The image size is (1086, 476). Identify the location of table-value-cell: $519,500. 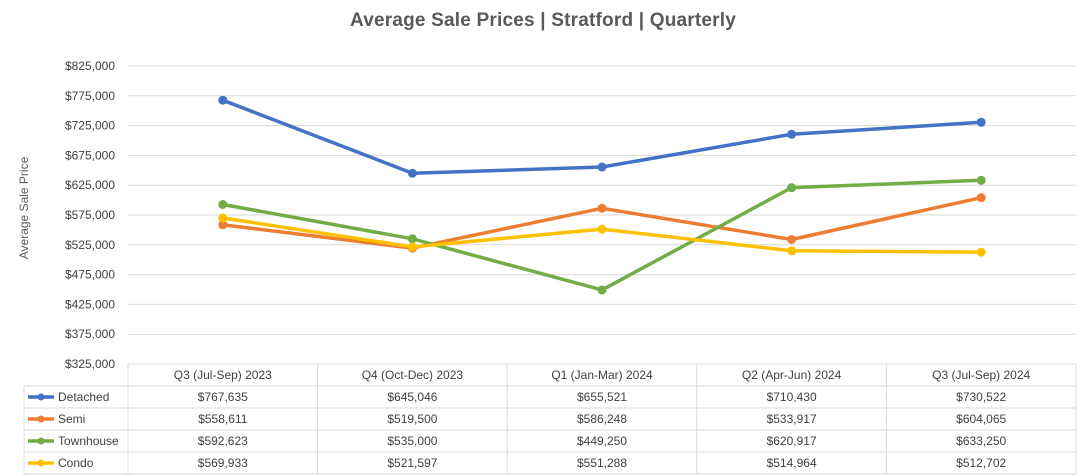
(412, 419).